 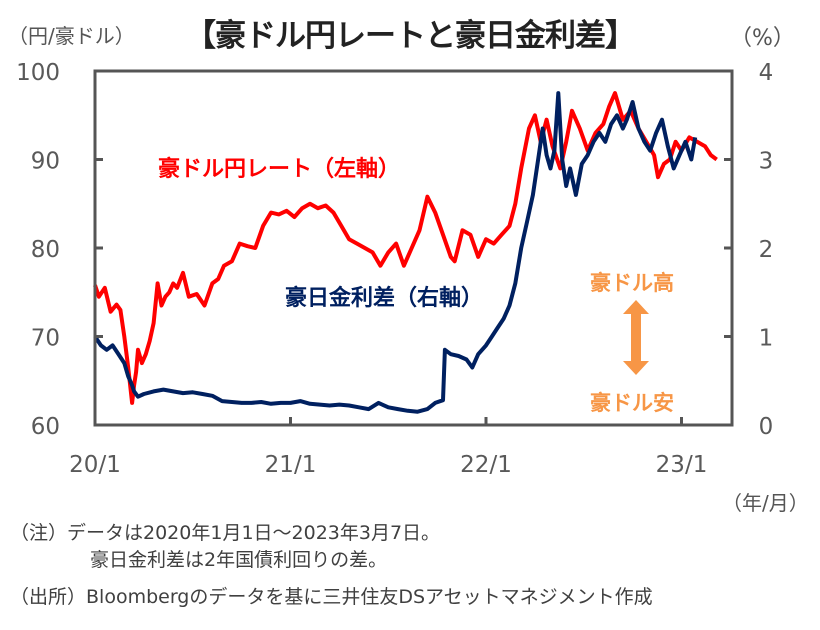 What do you see at coordinates (762, 38) in the screenshot?
I see `right-axis-unit-label: （%）` at bounding box center [762, 38].